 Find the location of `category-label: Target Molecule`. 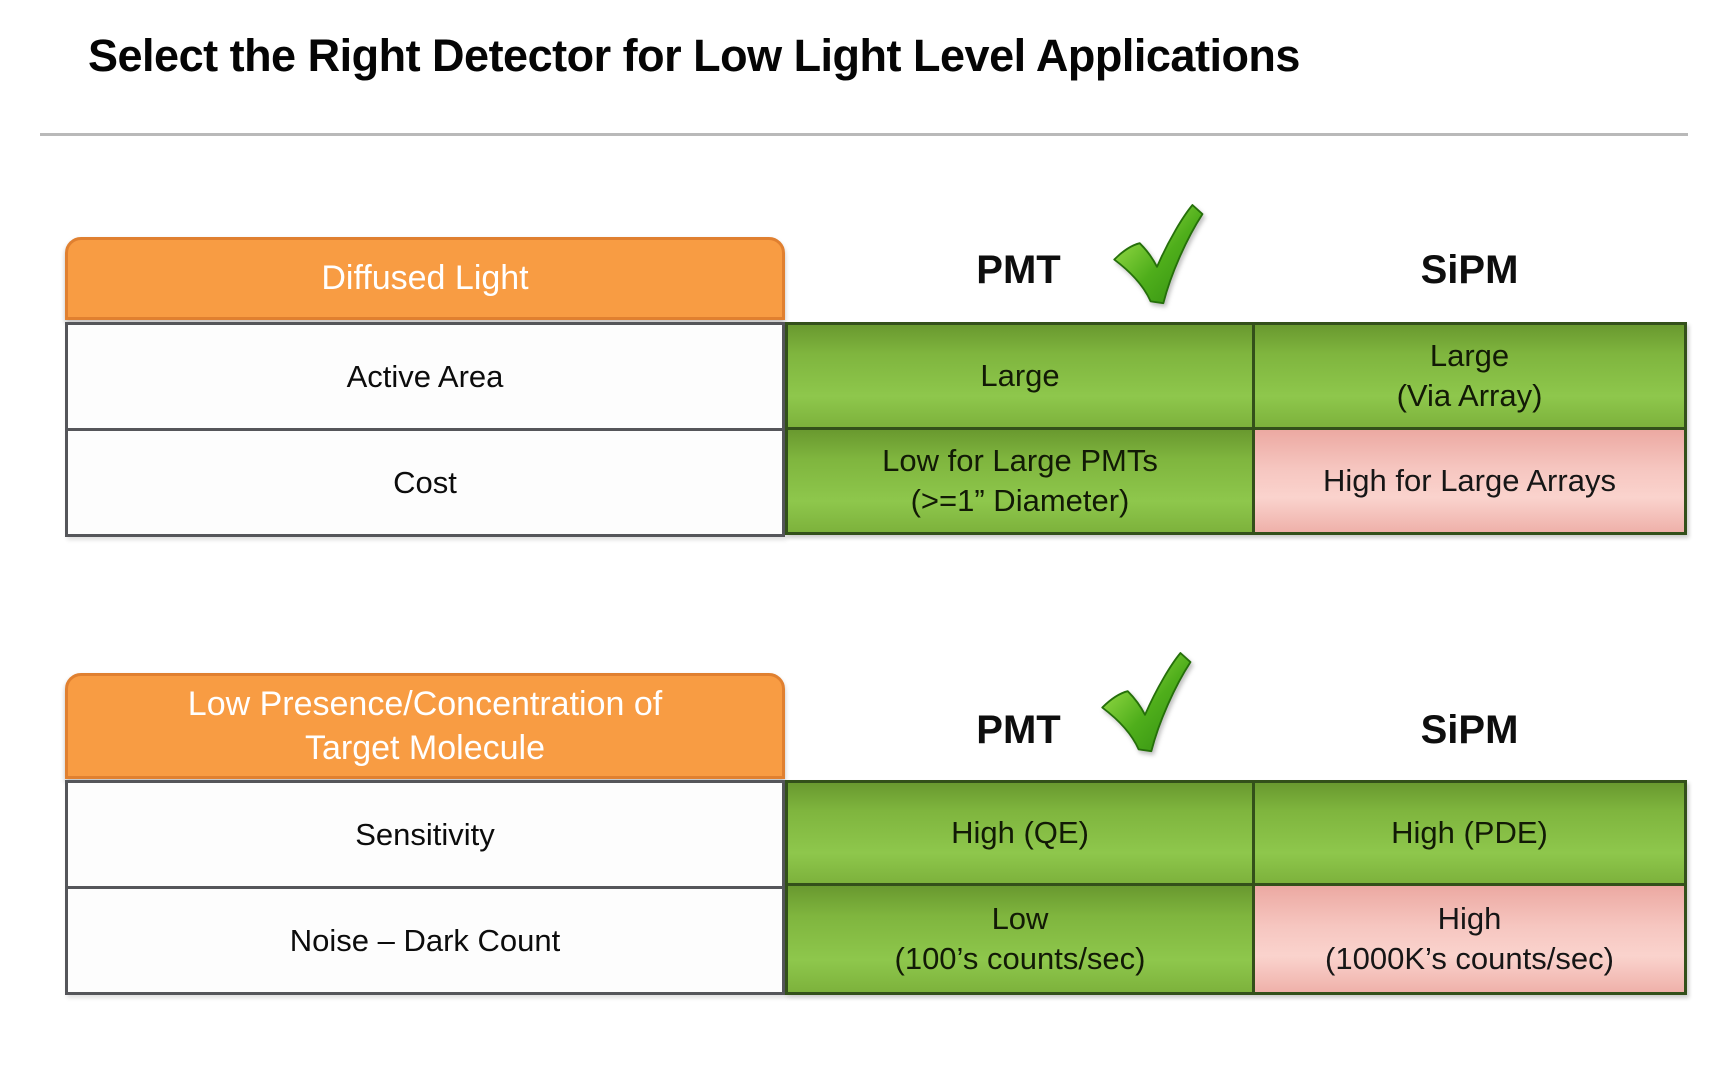

category-label: Target Molecule is located at coordinates (424, 748).